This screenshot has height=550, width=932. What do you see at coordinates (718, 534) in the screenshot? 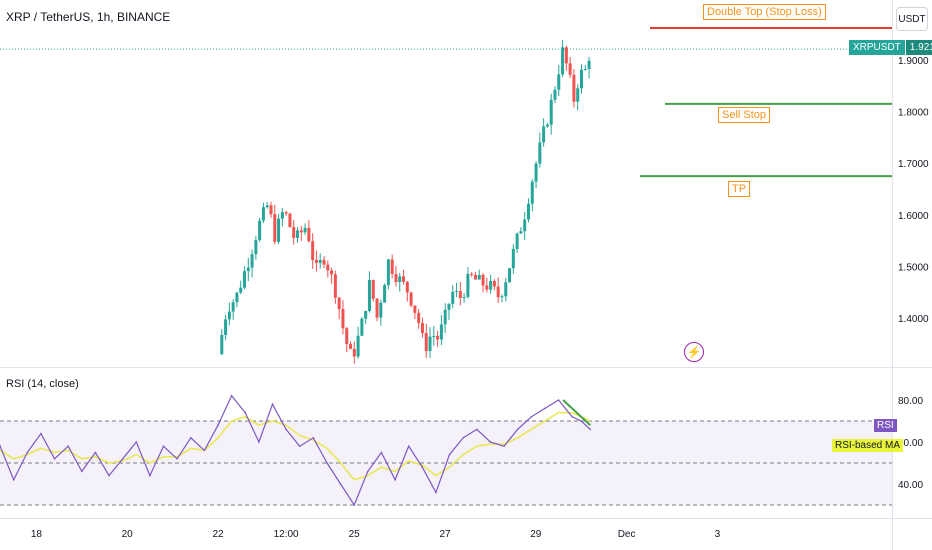
I see `time-tick-label: 3` at bounding box center [718, 534].